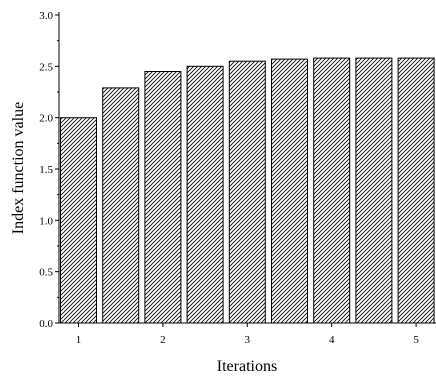  Describe the element at coordinates (46, 273) in the screenshot. I see `y-tick-label: 0.5` at that location.